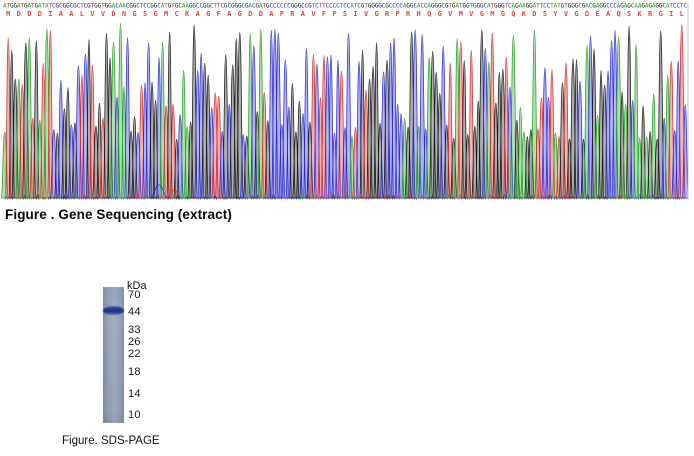 The width and height of the screenshot is (694, 456). I want to click on protein-band-44kda, so click(113, 310).